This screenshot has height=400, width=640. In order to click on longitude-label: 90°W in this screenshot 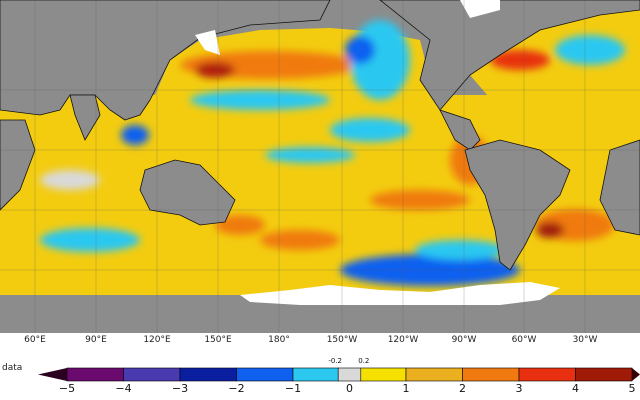, I will do `click(464, 340)`.